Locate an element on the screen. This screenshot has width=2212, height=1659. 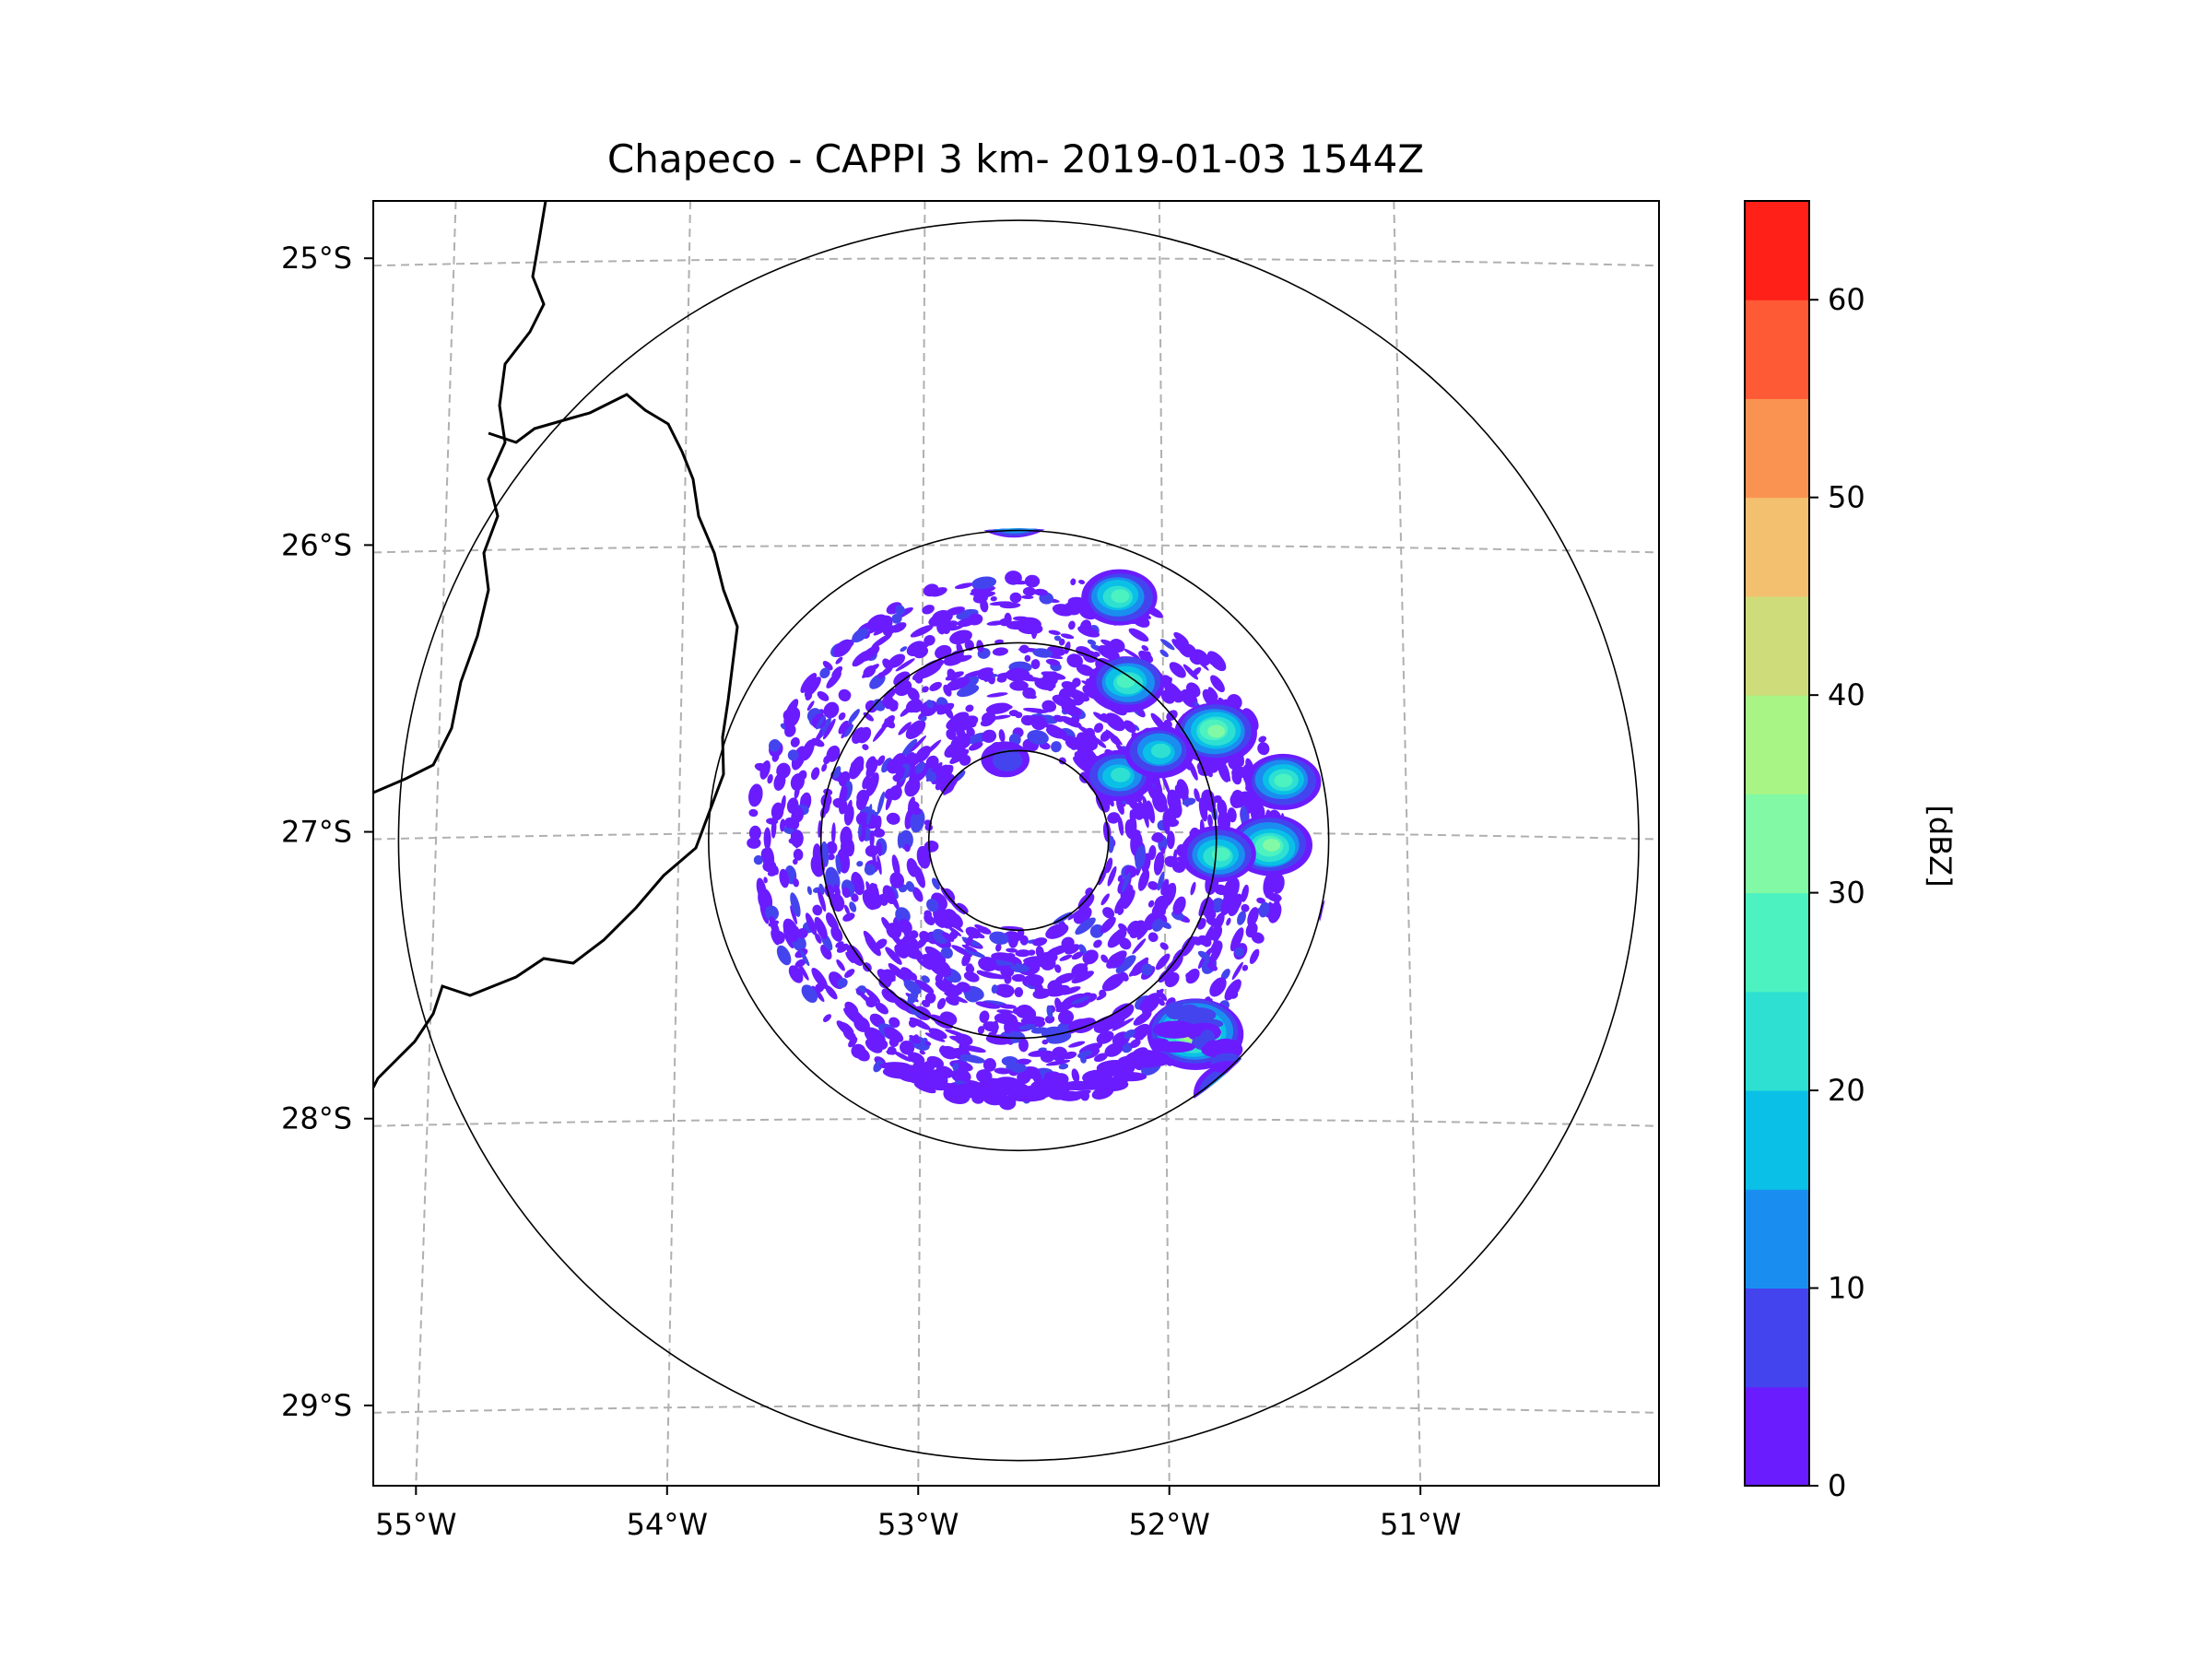
x-tick-label: 51°W is located at coordinates (1420, 1524).